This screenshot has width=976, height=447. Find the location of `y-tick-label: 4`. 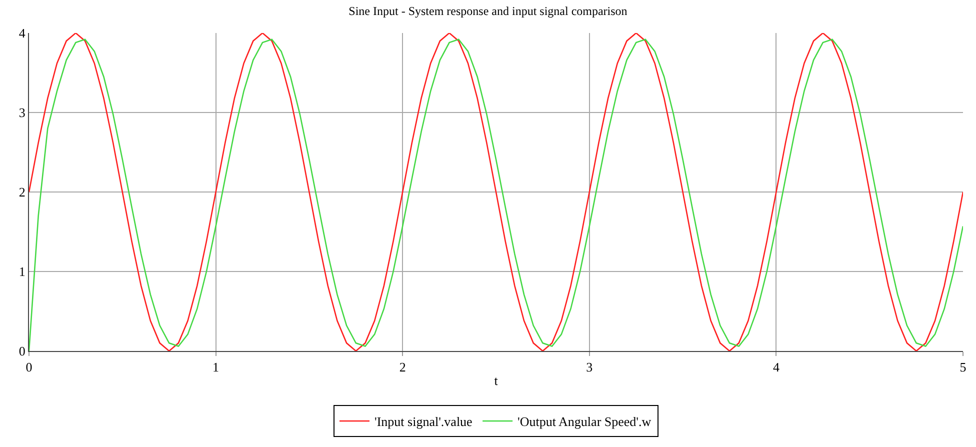

y-tick-label: 4 is located at coordinates (22, 33).